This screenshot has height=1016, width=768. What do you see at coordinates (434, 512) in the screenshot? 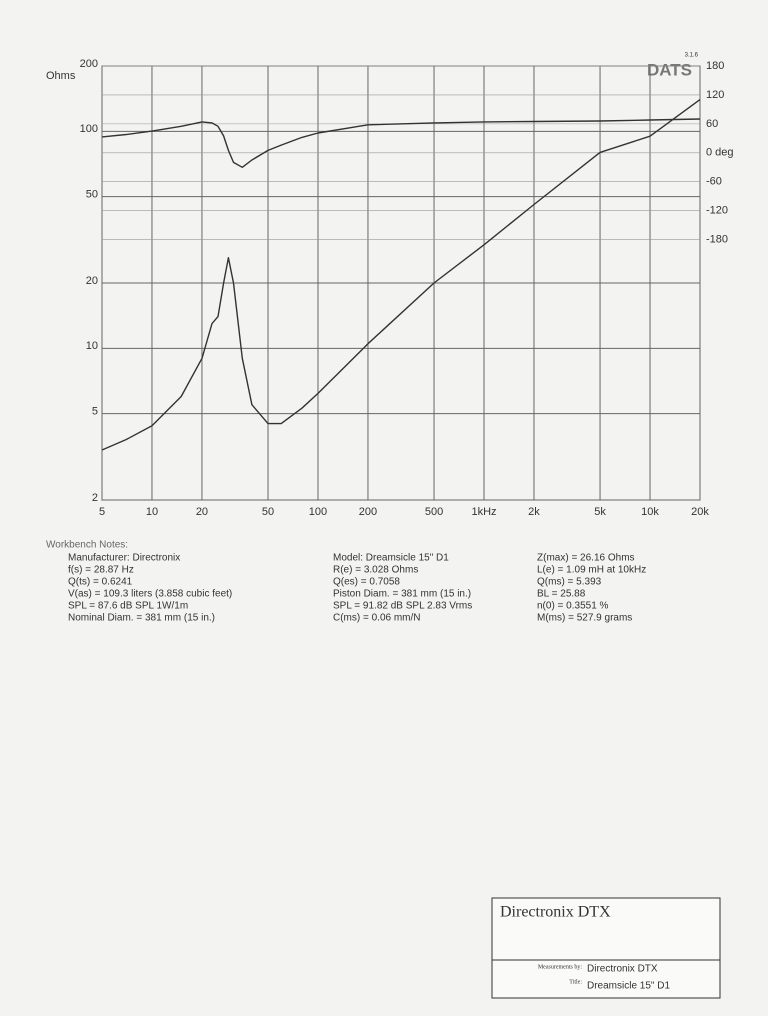
I see `x-tick-label: 500` at bounding box center [434, 512].